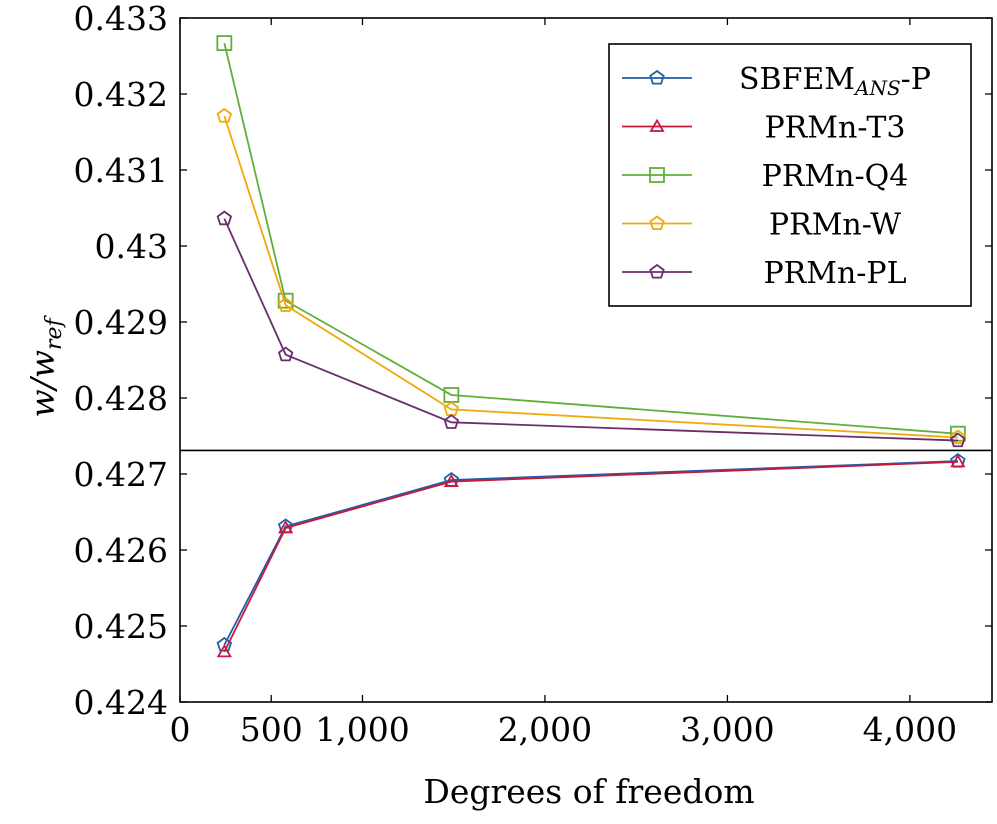  What do you see at coordinates (362, 729) in the screenshot?
I see `x-tick-label: 1,000` at bounding box center [362, 729].